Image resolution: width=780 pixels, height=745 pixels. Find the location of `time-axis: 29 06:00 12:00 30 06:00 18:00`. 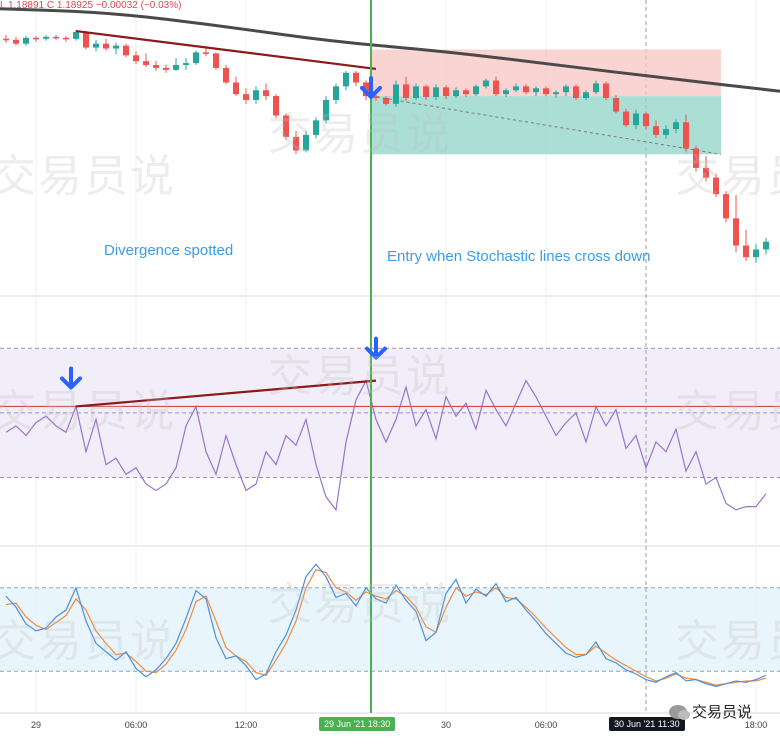

time-axis: 29 06:00 12:00 30 06:00 18:00 is located at coordinates (399, 725).